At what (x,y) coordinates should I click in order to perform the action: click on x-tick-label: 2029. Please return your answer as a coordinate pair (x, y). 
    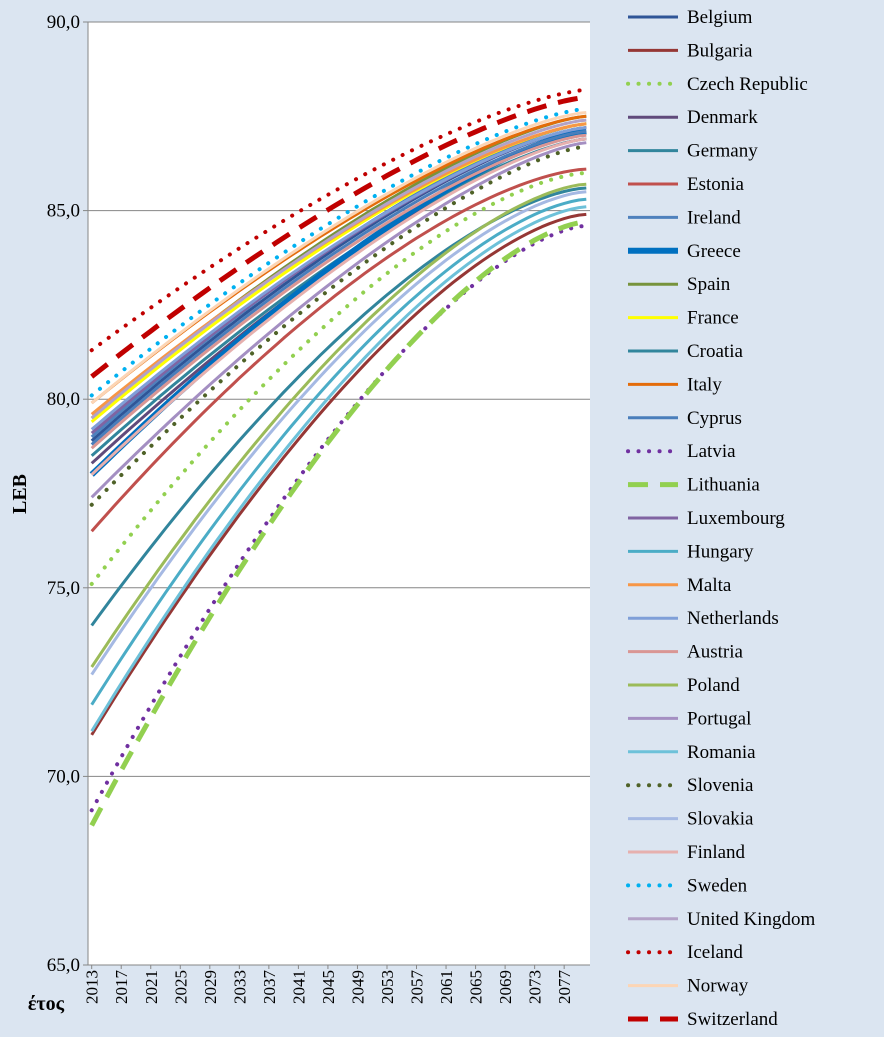
    Looking at the image, I should click on (210, 987).